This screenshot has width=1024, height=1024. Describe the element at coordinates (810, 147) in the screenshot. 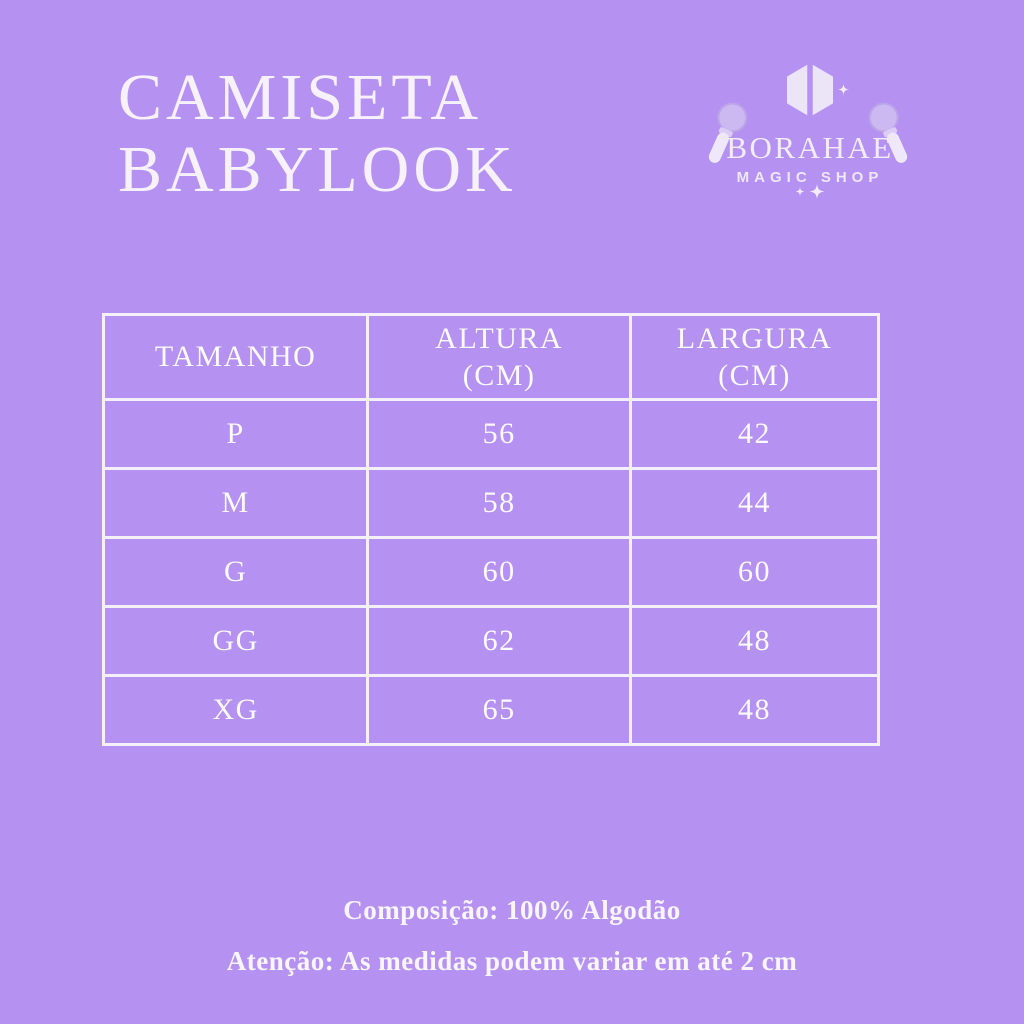

I see `brand-name: BORAHAE` at that location.